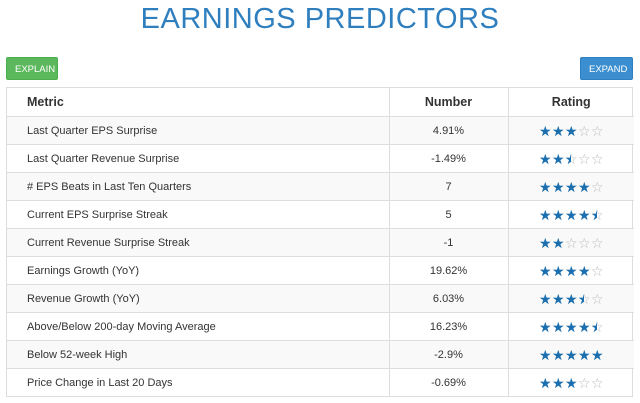 The width and height of the screenshot is (640, 403). I want to click on number-cell: -1.49%, so click(449, 158).